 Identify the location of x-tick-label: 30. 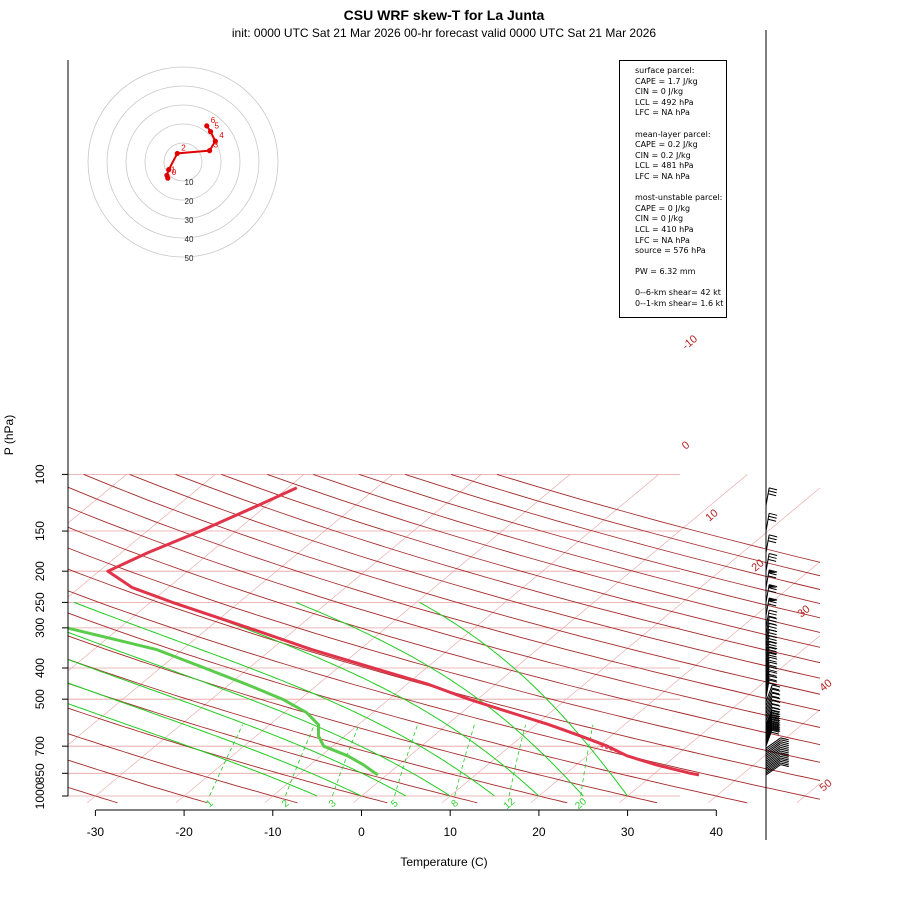
(628, 832).